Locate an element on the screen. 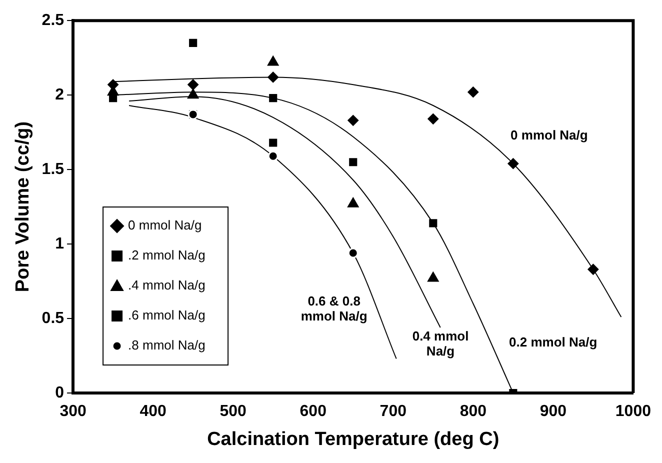 Image resolution: width=662 pixels, height=463 pixels. x-tick-label: 500 is located at coordinates (233, 411).